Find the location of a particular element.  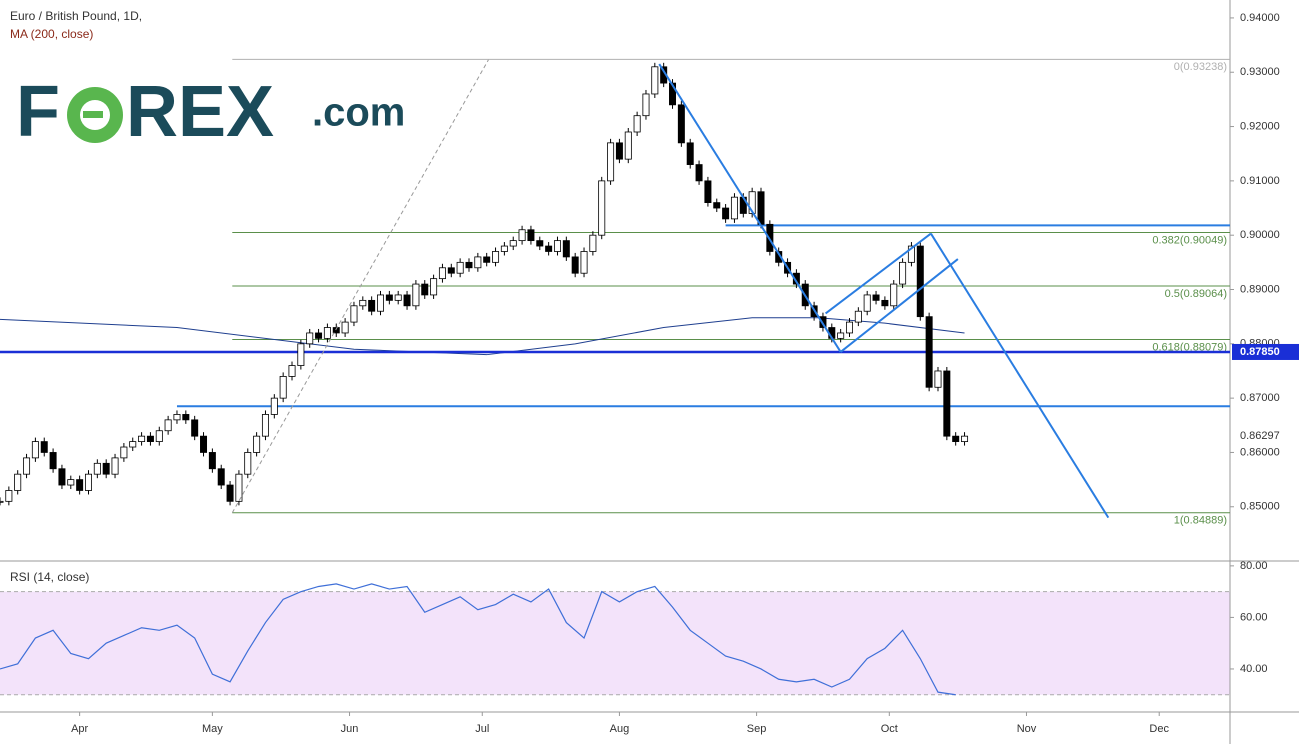

price-label-box is located at coordinates (1265, 351).